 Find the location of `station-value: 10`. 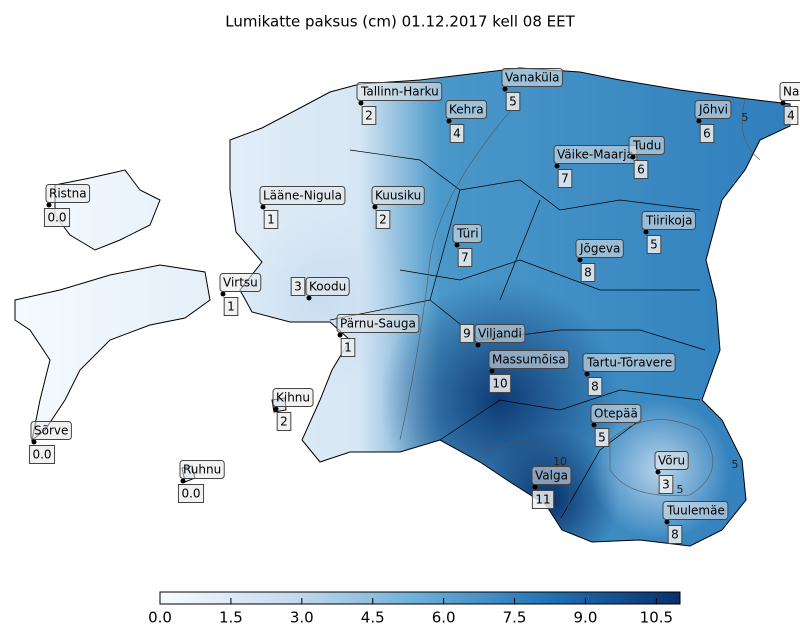

station-value: 10 is located at coordinates (499, 384).